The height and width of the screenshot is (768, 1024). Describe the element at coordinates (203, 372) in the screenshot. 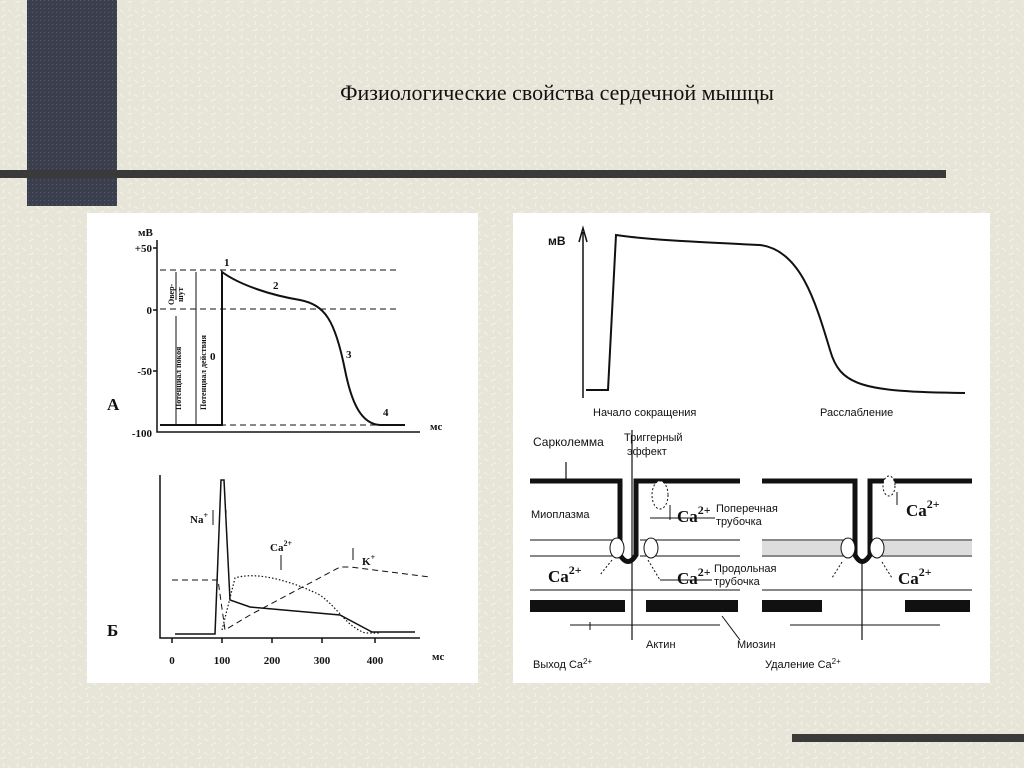

I see `action-label: Потенциал действия` at that location.